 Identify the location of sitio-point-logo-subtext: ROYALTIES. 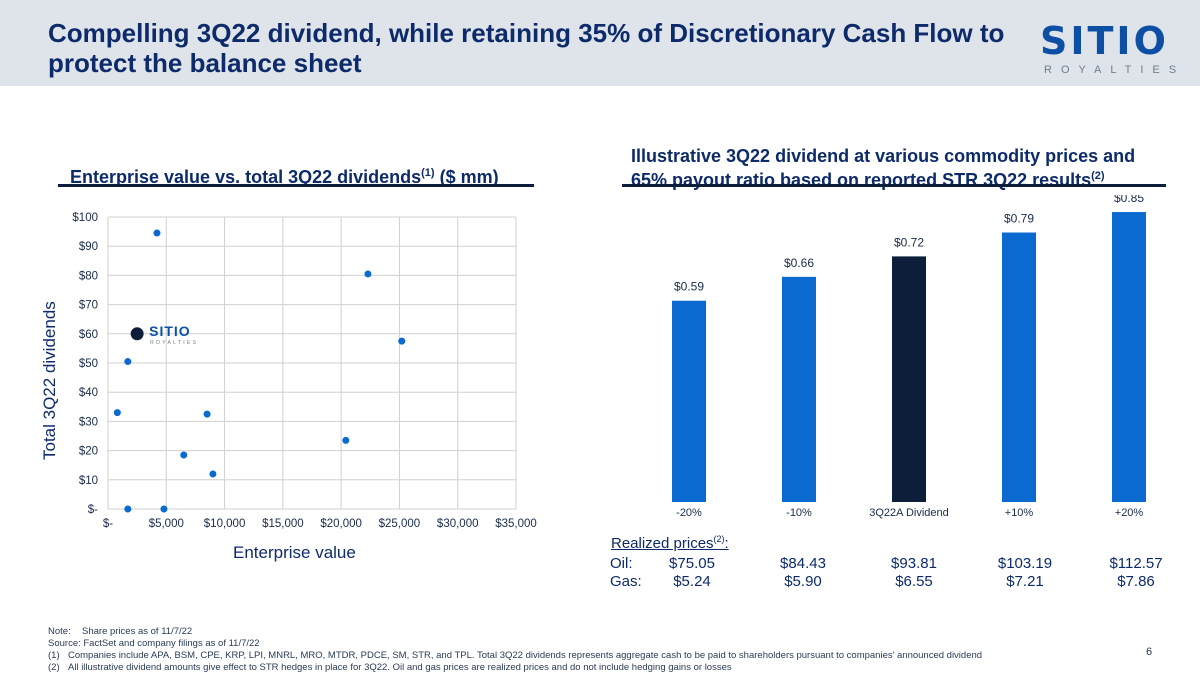
(174, 343).